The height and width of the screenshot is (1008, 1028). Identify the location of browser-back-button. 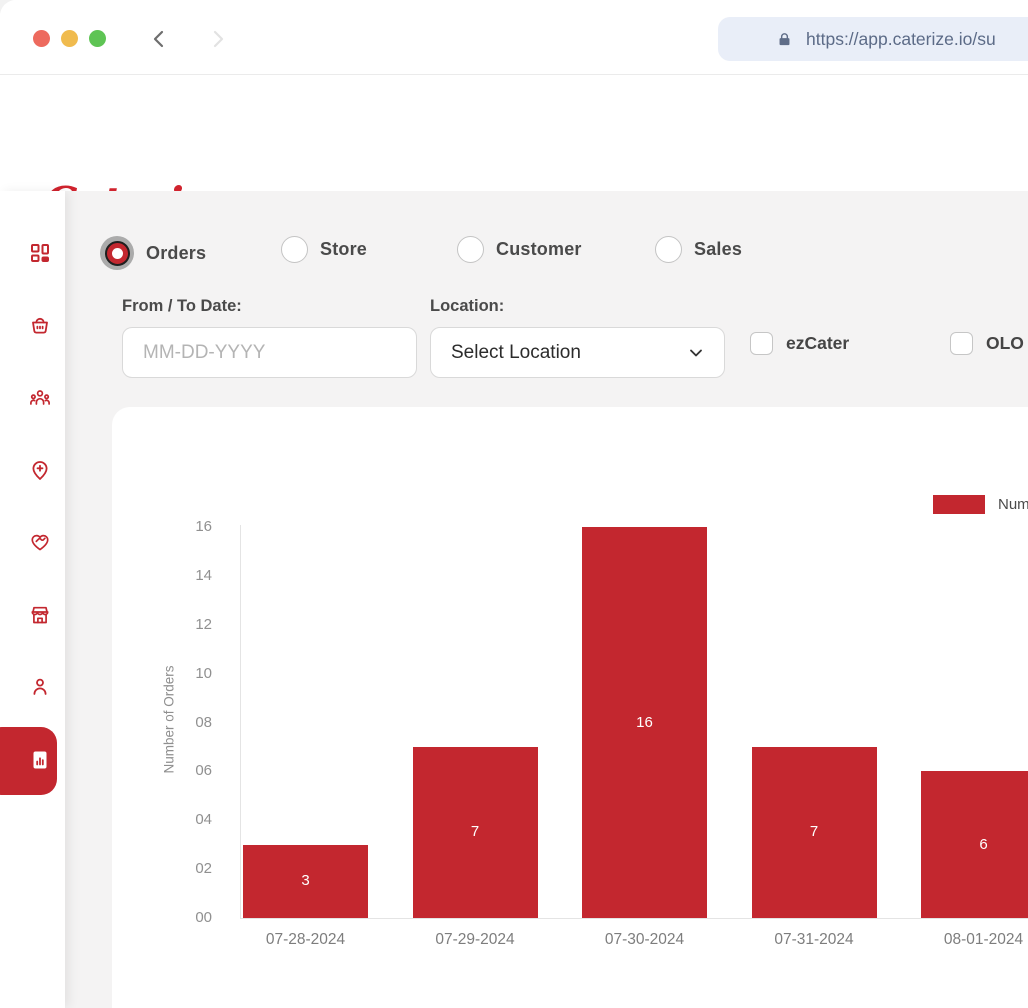
(159, 39).